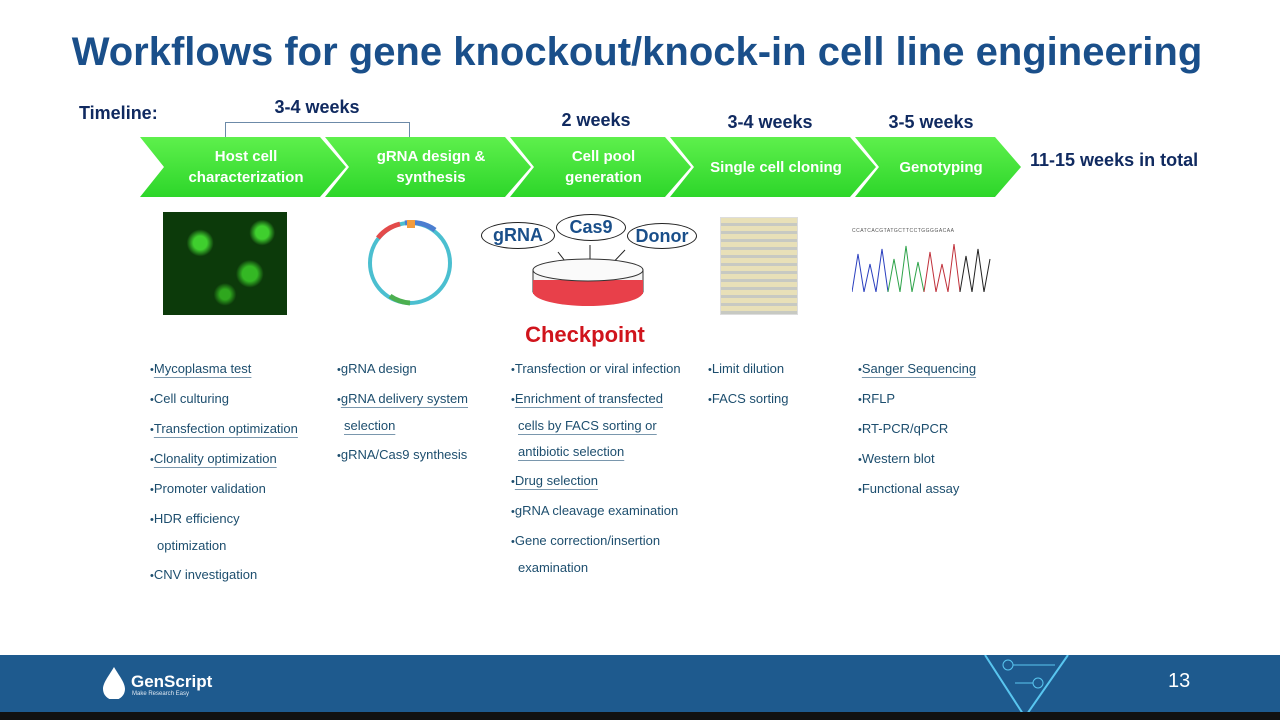 This screenshot has height=720, width=1280. What do you see at coordinates (640, 716) in the screenshot?
I see `bottom-edge` at bounding box center [640, 716].